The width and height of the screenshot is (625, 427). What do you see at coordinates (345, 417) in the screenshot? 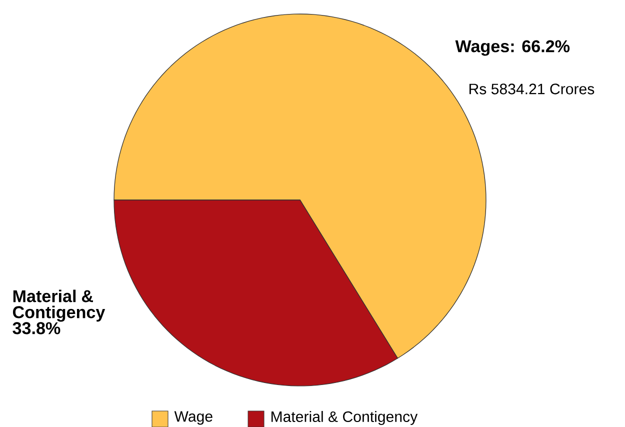
I see `legend-label: Material & Contigency` at bounding box center [345, 417].